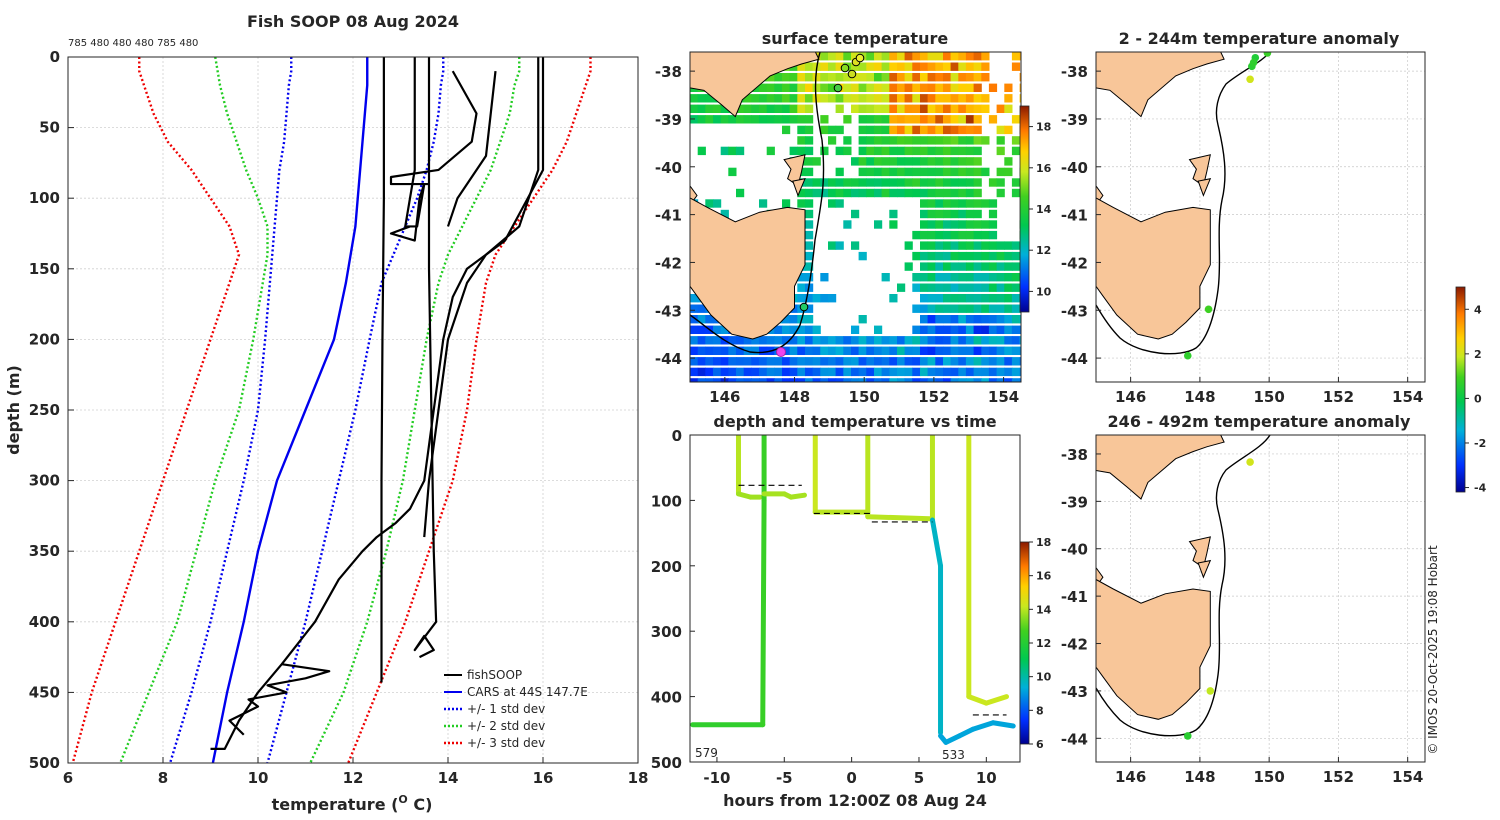 This screenshot has width=1500, height=820. I want to click on copyright-credit: © IMOS 20-Oct-2025 19:08 Hobart, so click(1433, 650).